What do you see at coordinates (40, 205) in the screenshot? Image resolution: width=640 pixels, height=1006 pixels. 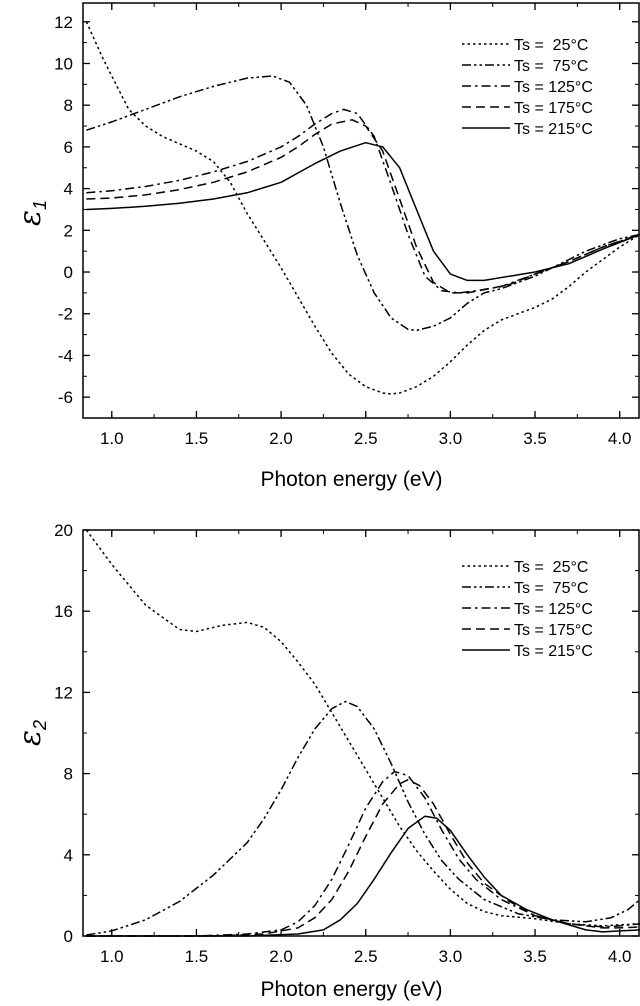 I see `y-axis-title-subscript: 1` at bounding box center [40, 205].